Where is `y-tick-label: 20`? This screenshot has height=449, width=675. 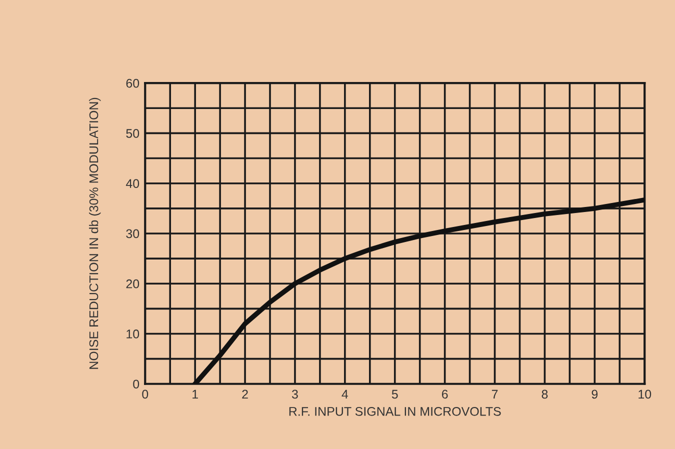
y-tick-label: 20 is located at coordinates (133, 283).